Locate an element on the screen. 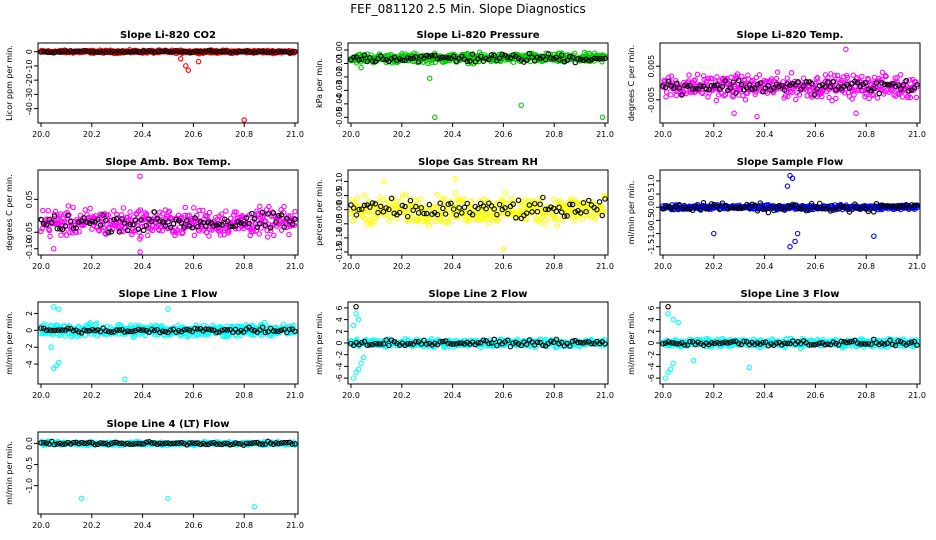  y-tick-label: -0.03 is located at coordinates (339, 90).